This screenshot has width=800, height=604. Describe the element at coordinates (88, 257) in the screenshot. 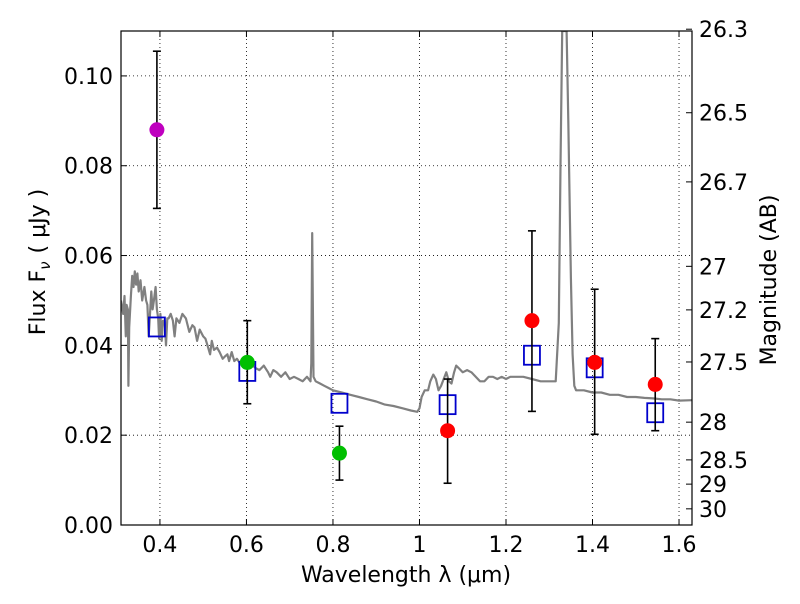

I see `y-tick-label: 0.06` at that location.